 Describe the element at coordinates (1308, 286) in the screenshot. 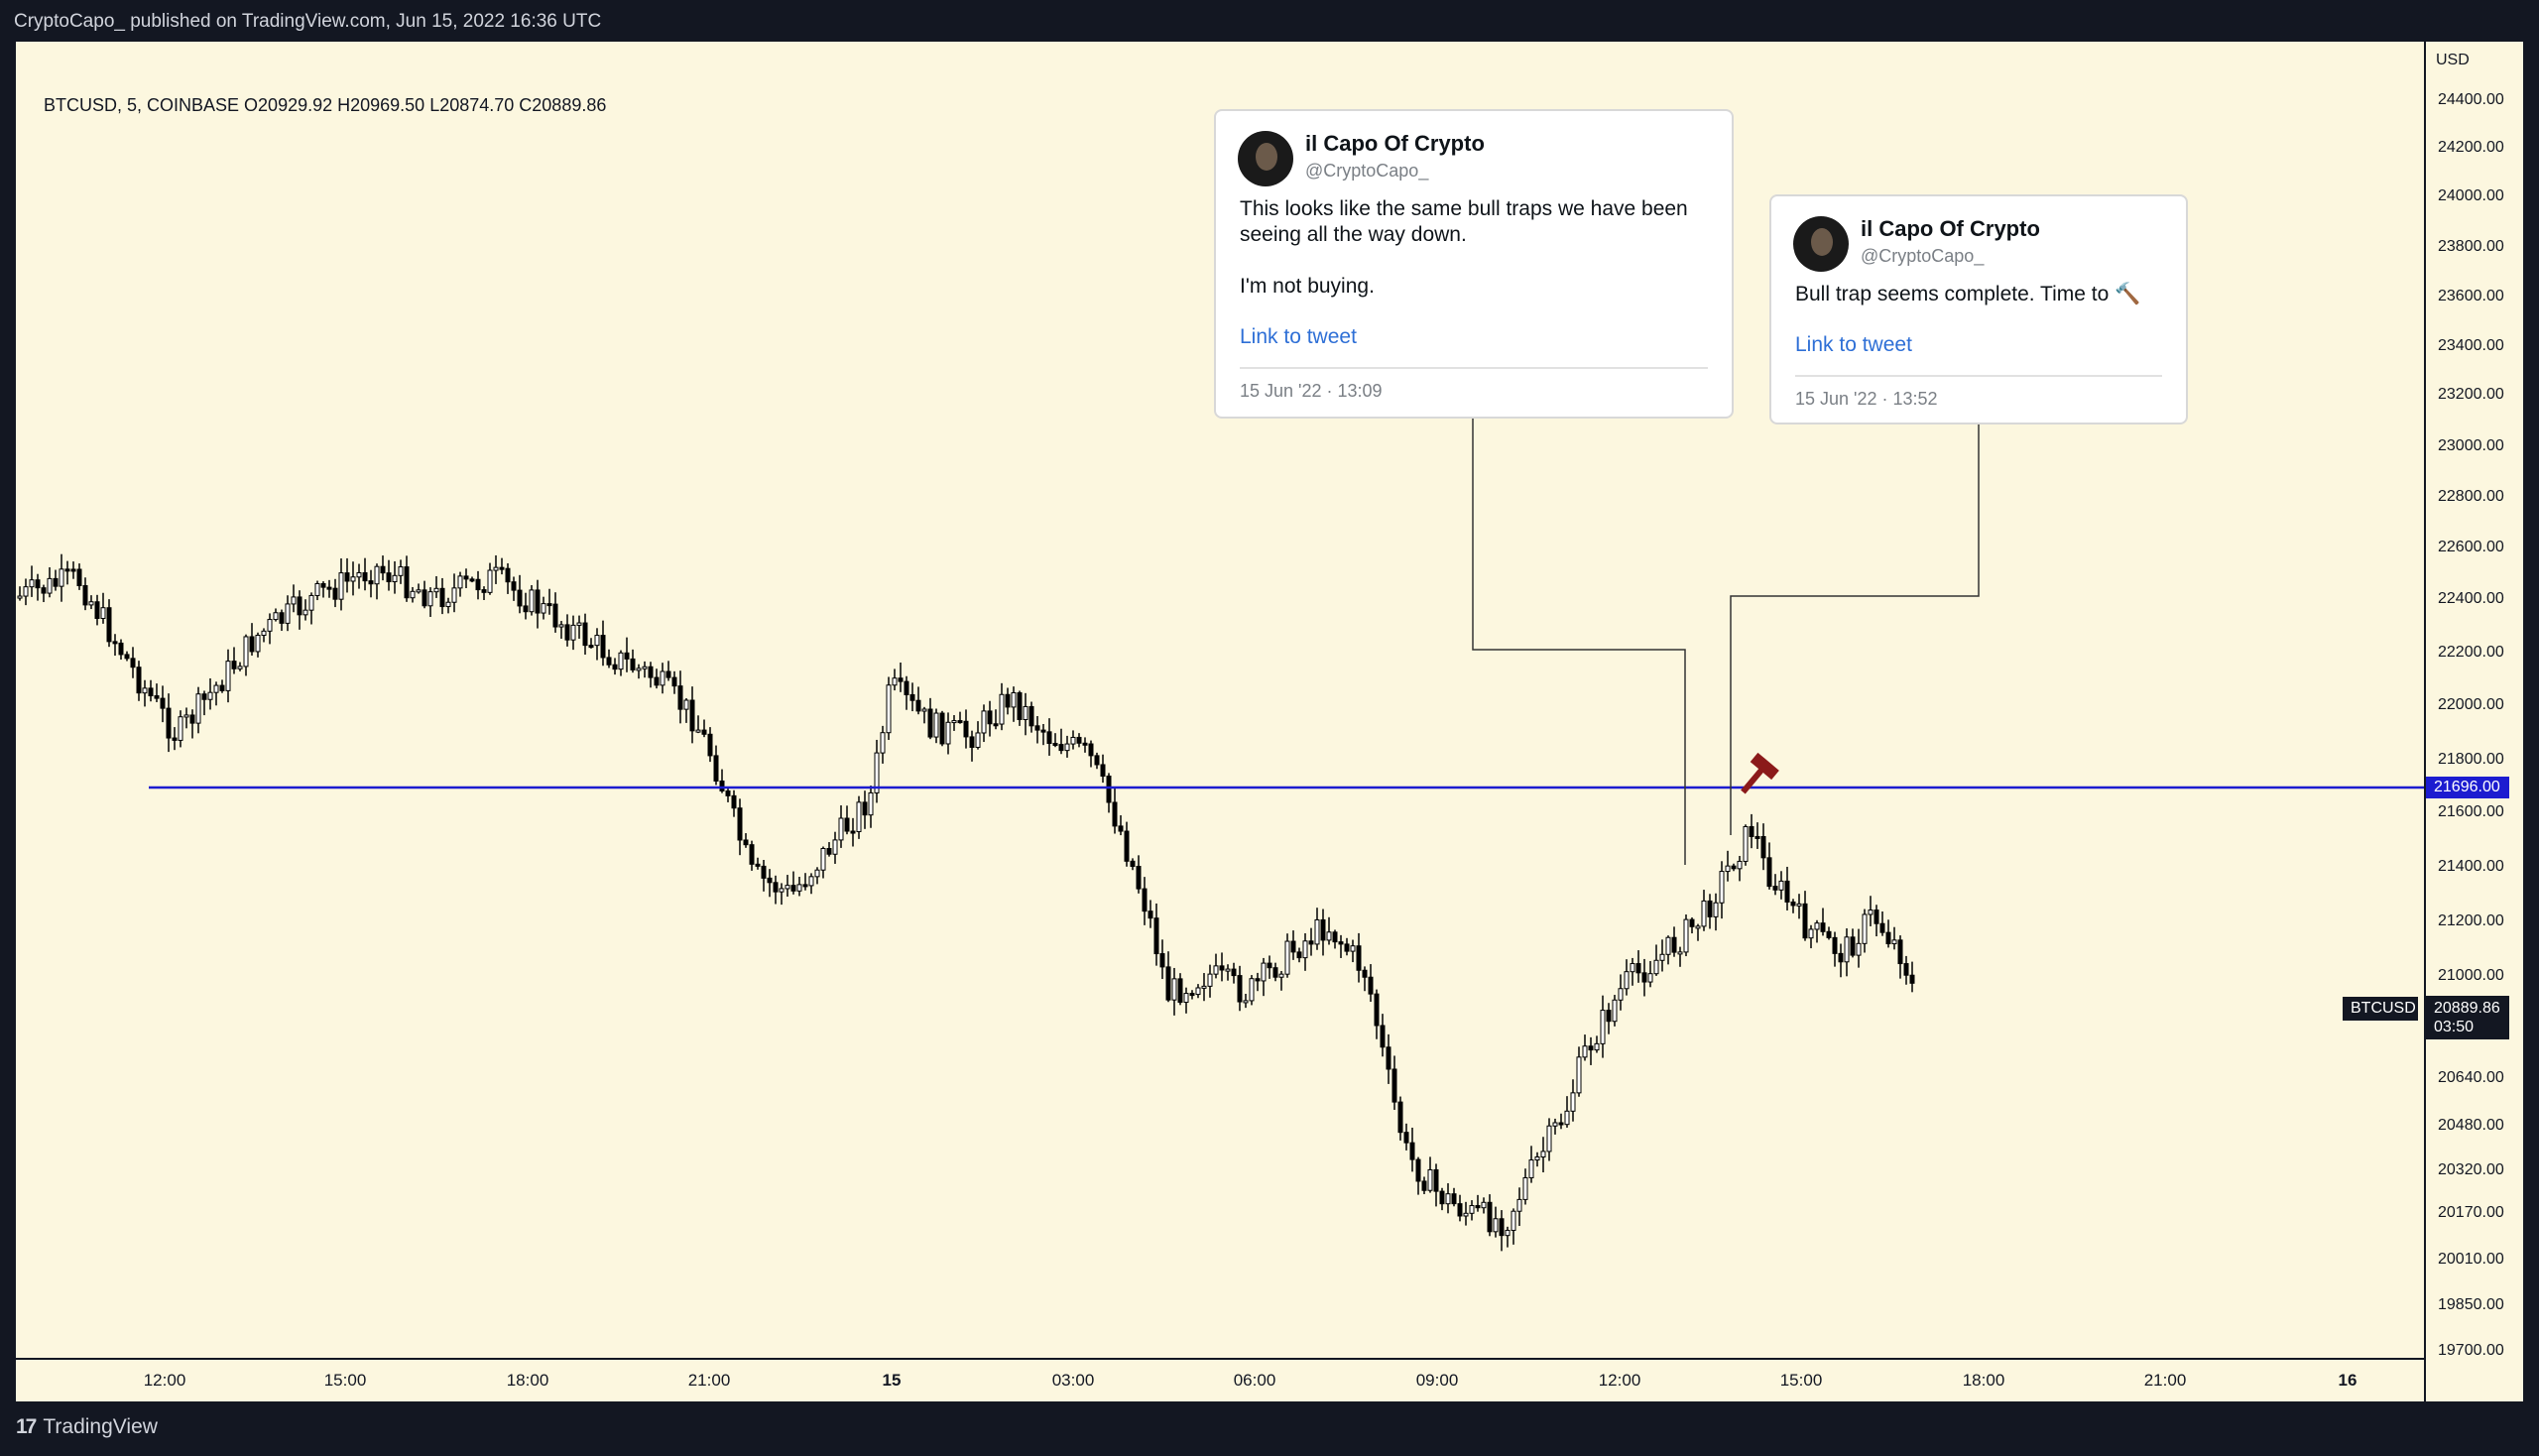

I see `tweet-text-line: I'm not buying.` at that location.